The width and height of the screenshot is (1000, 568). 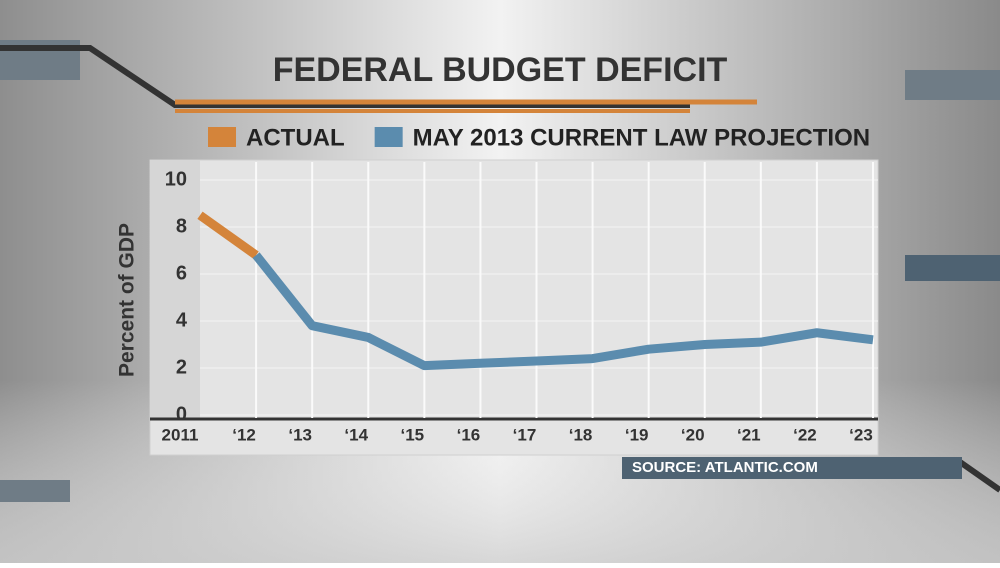 What do you see at coordinates (127, 300) in the screenshot?
I see `y-axis-label: Percent of GDP` at bounding box center [127, 300].